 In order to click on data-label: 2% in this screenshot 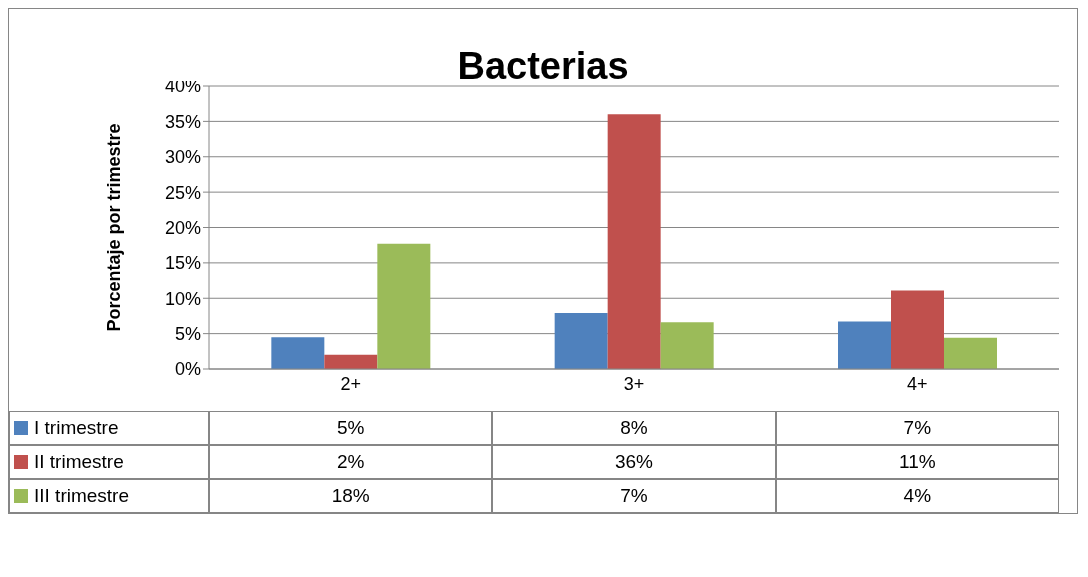, I will do `click(351, 462)`.